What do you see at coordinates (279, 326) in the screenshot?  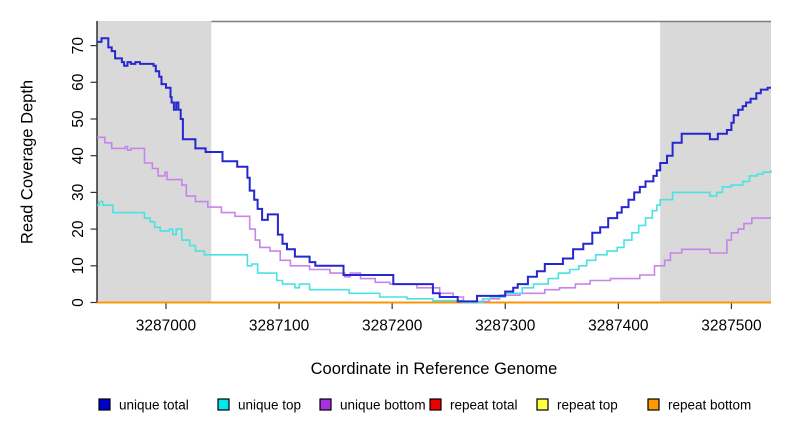 I see `x-axis-tick-label: 3287100` at bounding box center [279, 326].